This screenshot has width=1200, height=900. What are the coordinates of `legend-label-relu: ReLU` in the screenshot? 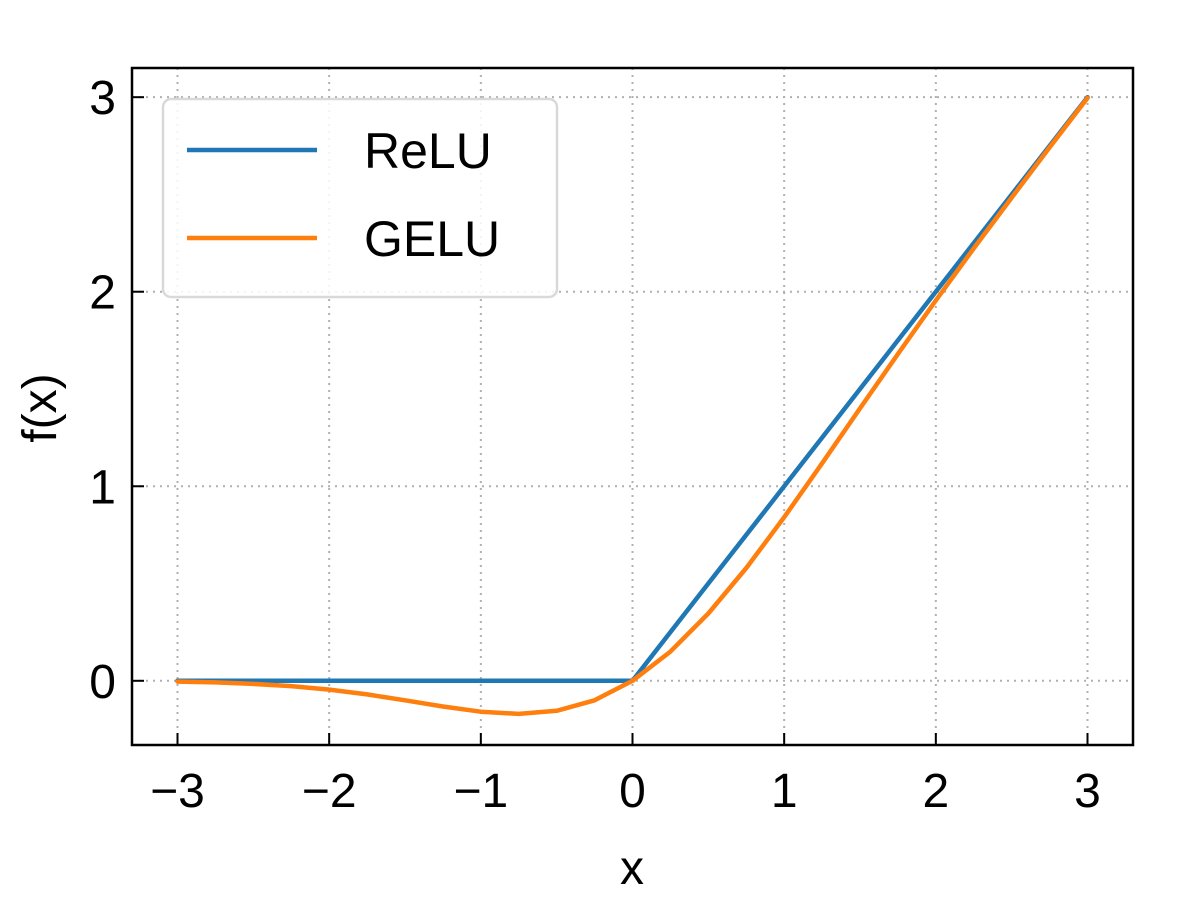 It's located at (428, 151).